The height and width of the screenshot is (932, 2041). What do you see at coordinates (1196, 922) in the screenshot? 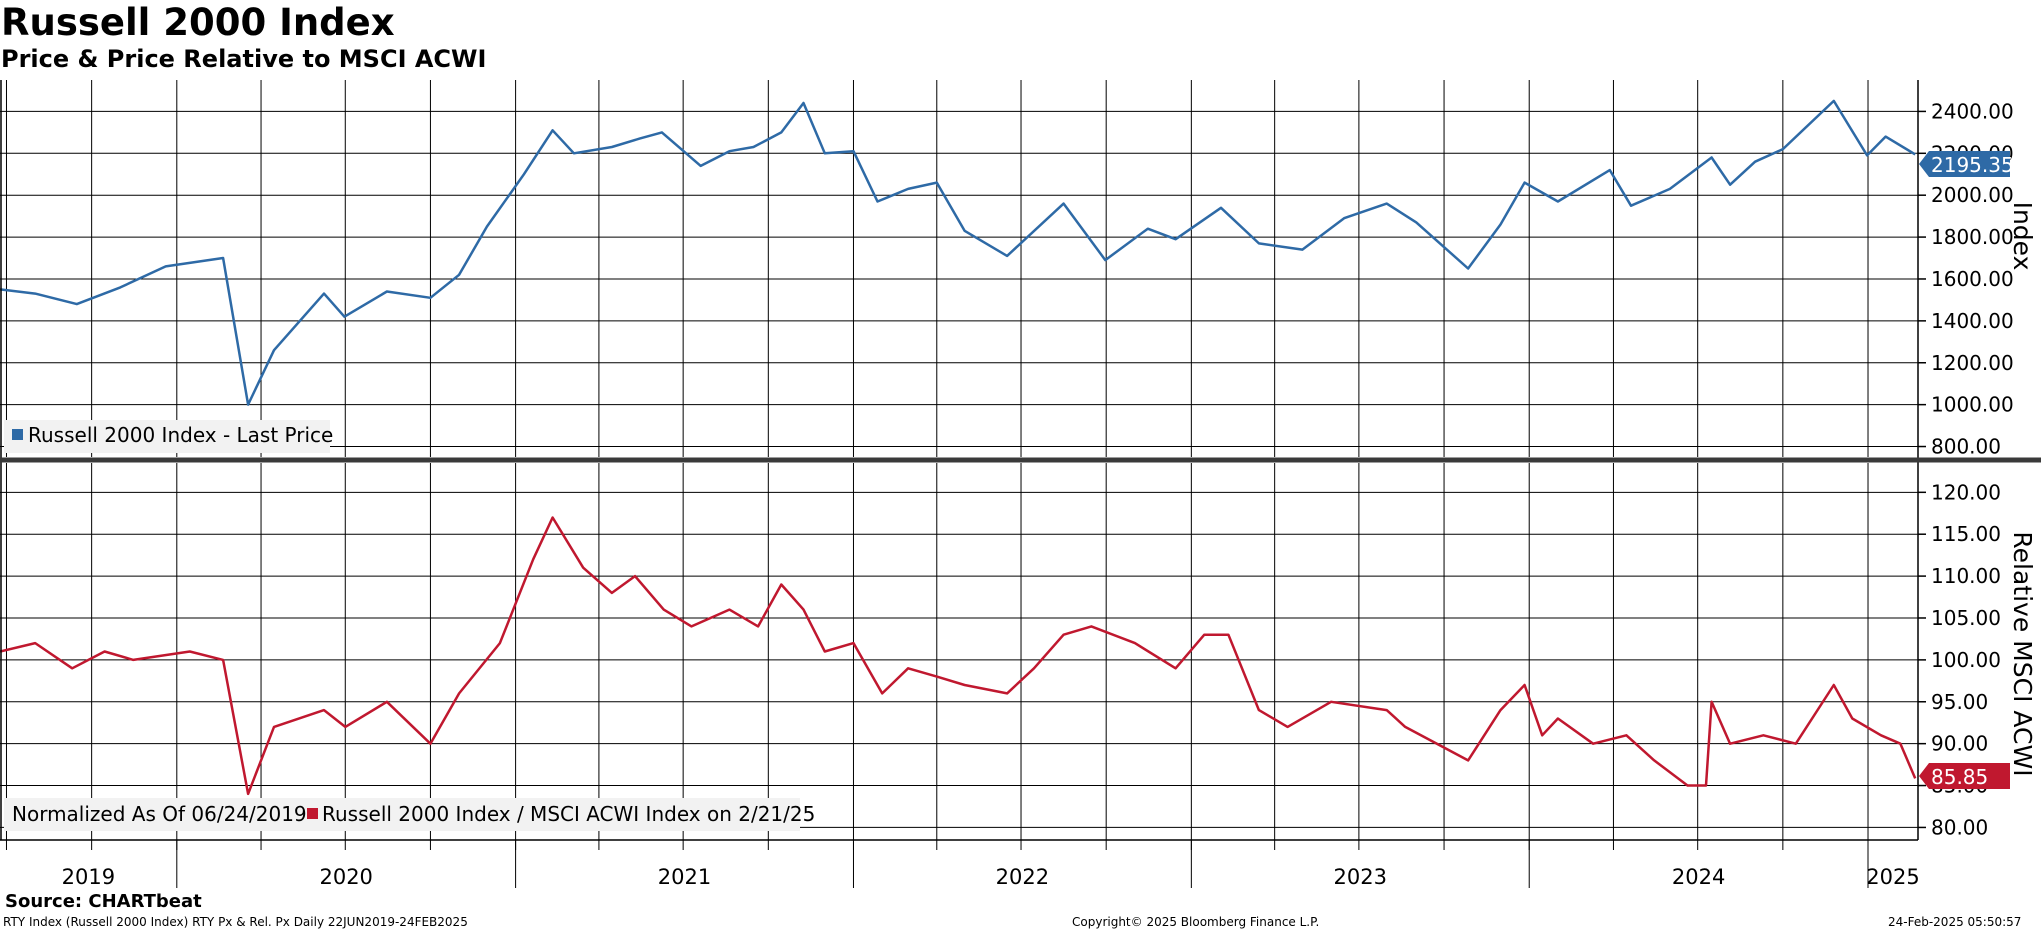
I see `copyright-note: Copyright© 2025 Bloomberg Finance L.P.` at bounding box center [1196, 922].